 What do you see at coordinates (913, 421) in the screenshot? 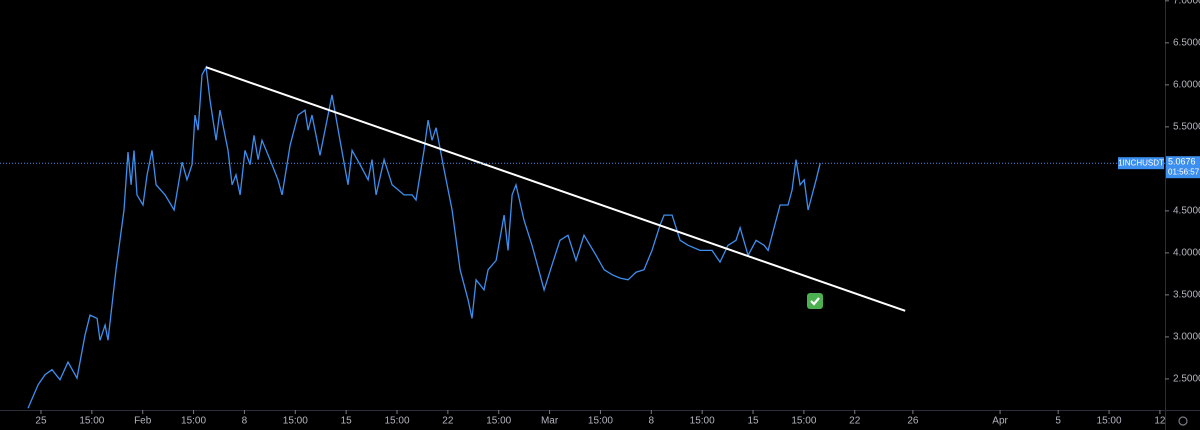
I see `x-tick-label: 26` at bounding box center [913, 421].